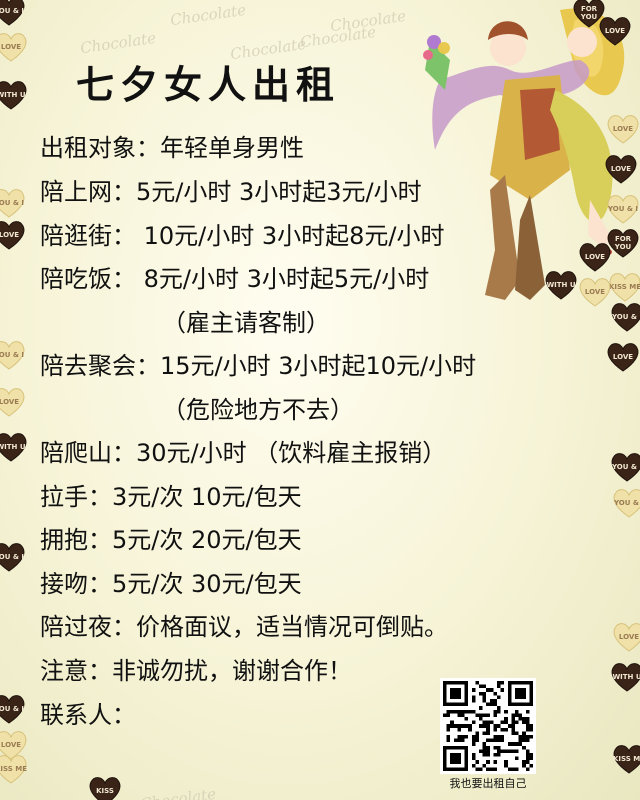  Describe the element at coordinates (243, 453) in the screenshot. I see `info-line: 陪爬山：30元/小时 （饮料雇主报销）` at that location.